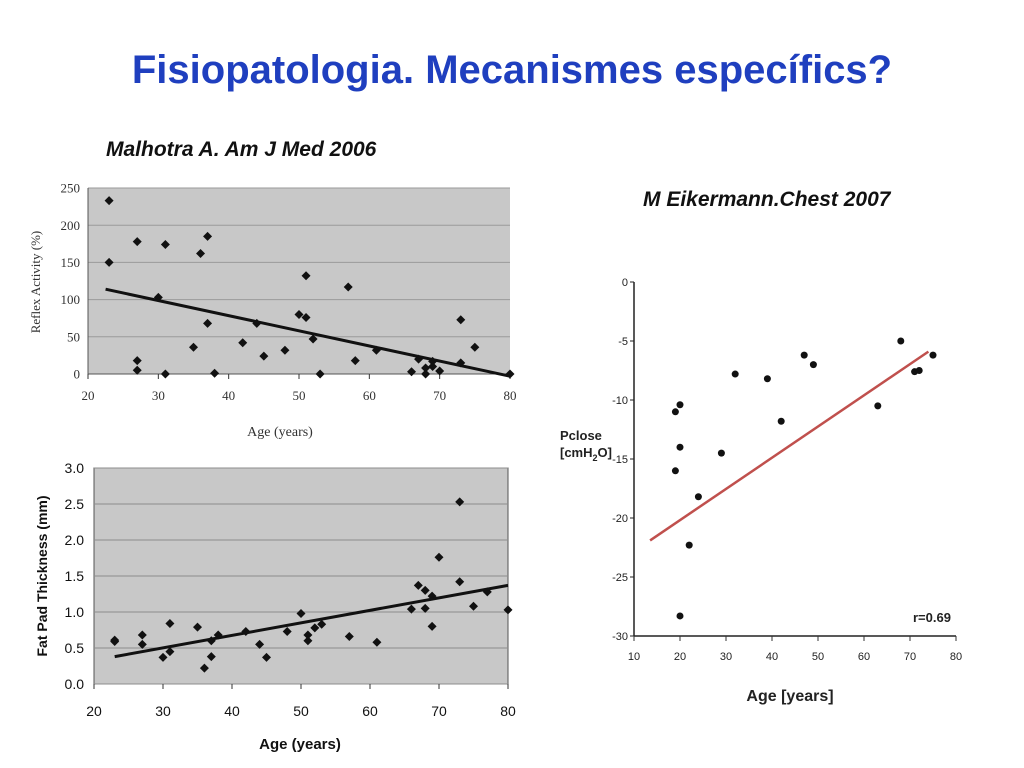  What do you see at coordinates (910, 657) in the screenshot?
I see `c3-x-tick-label: 70` at bounding box center [910, 657].